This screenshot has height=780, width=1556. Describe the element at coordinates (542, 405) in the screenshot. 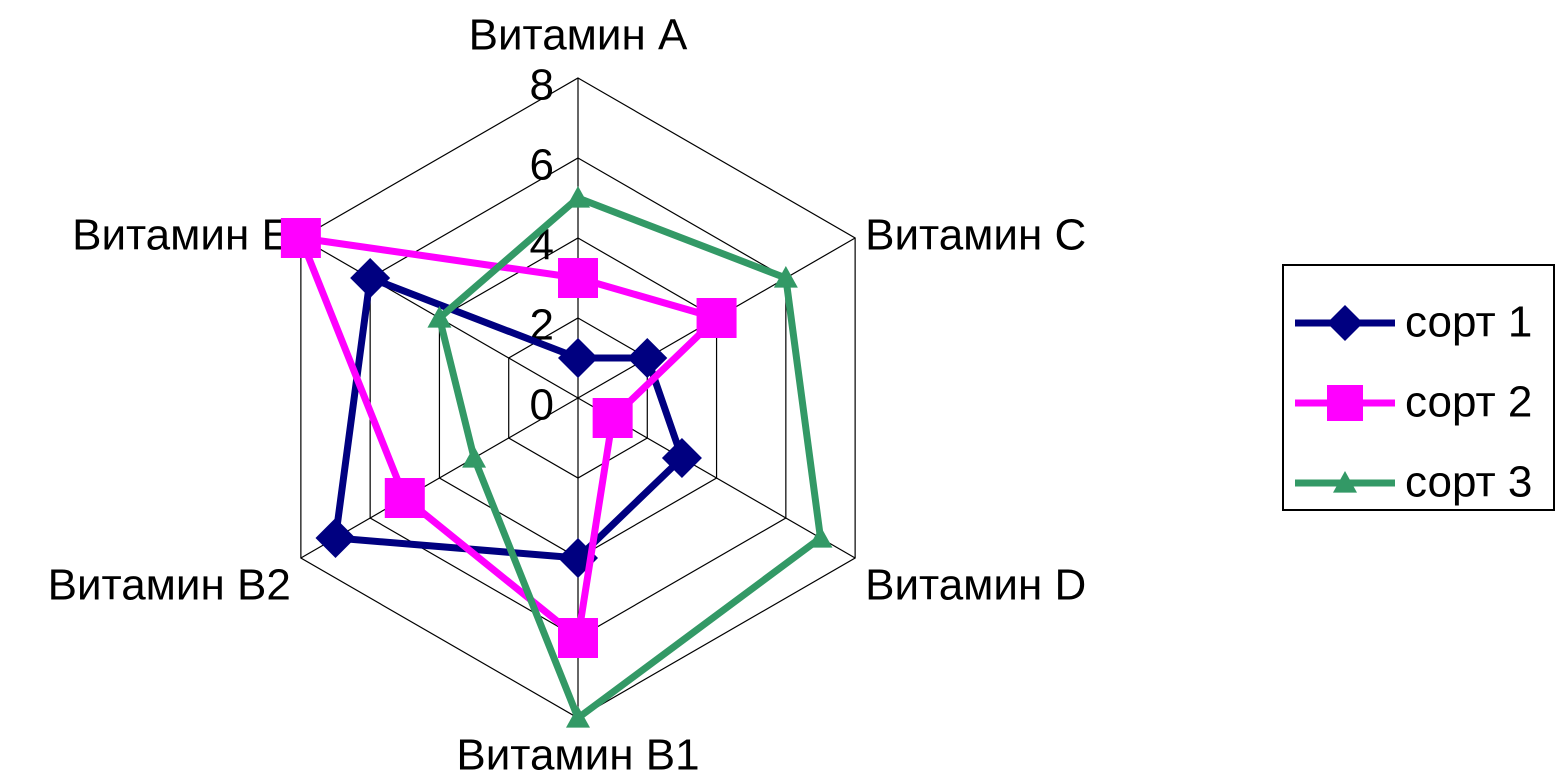

I see `y-tick-label: 0` at that location.